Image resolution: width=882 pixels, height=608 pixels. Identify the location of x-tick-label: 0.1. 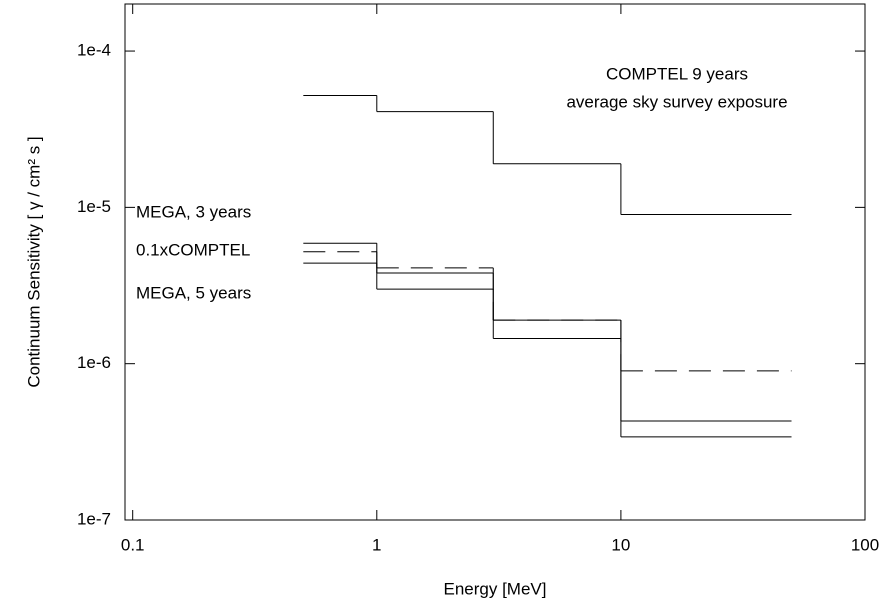
(133, 544).